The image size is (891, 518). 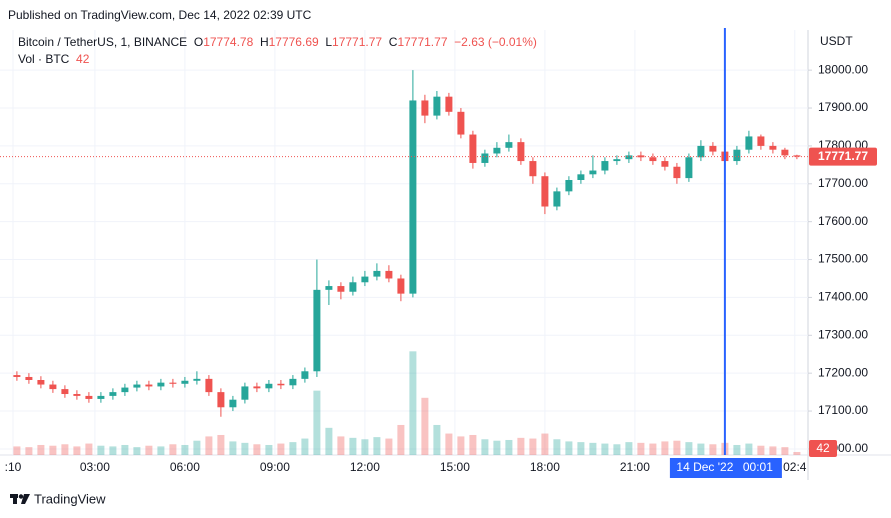 I want to click on x-tick-label: 03:00, so click(x=95, y=467).